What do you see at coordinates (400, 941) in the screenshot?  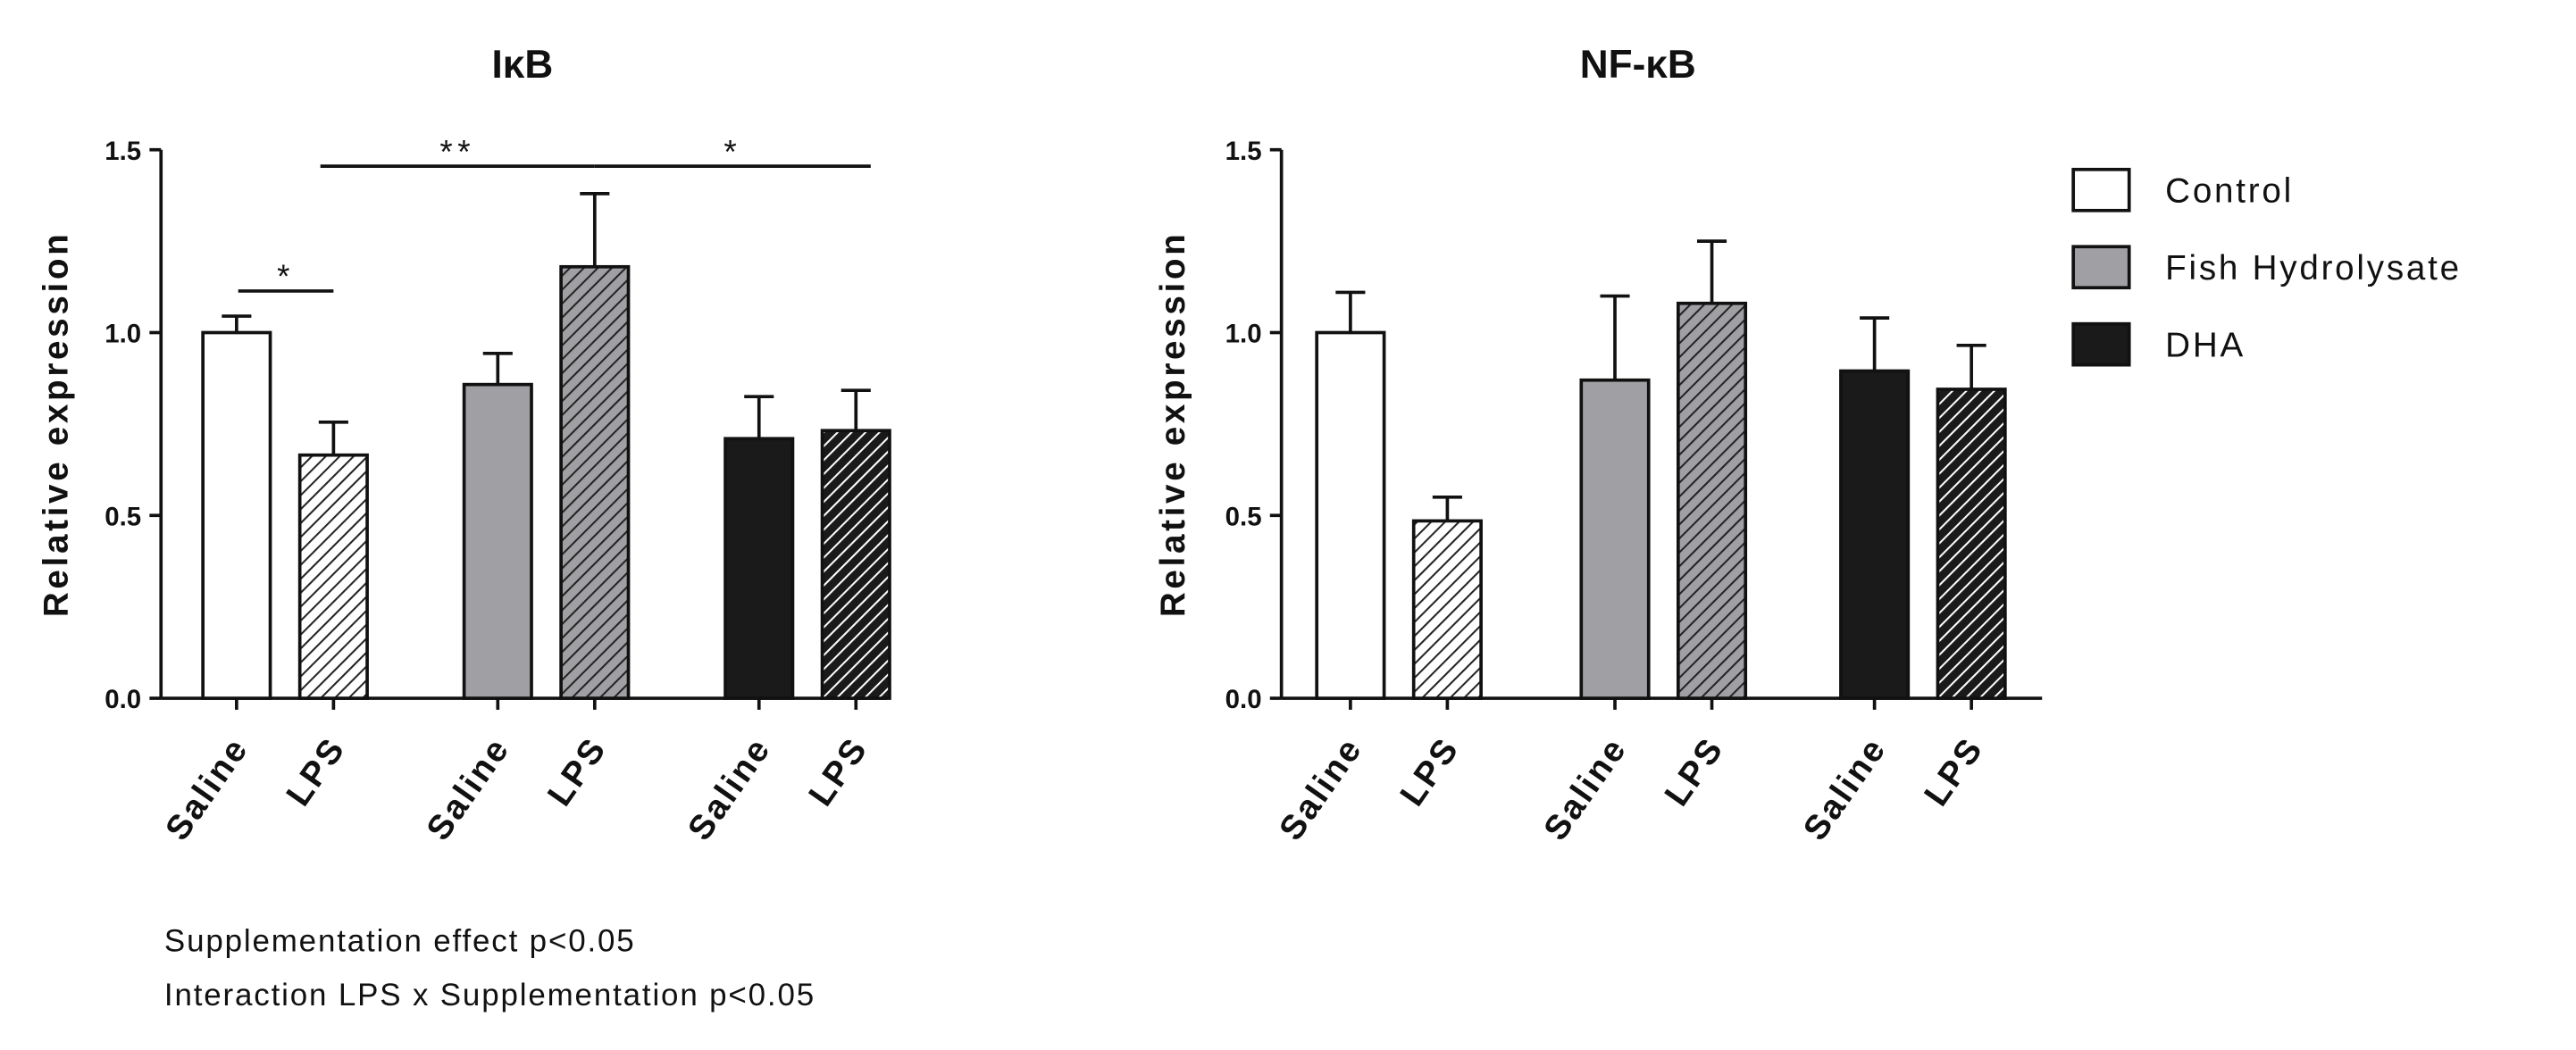 I see `footnote: Supplementation effect p<0.05` at bounding box center [400, 941].